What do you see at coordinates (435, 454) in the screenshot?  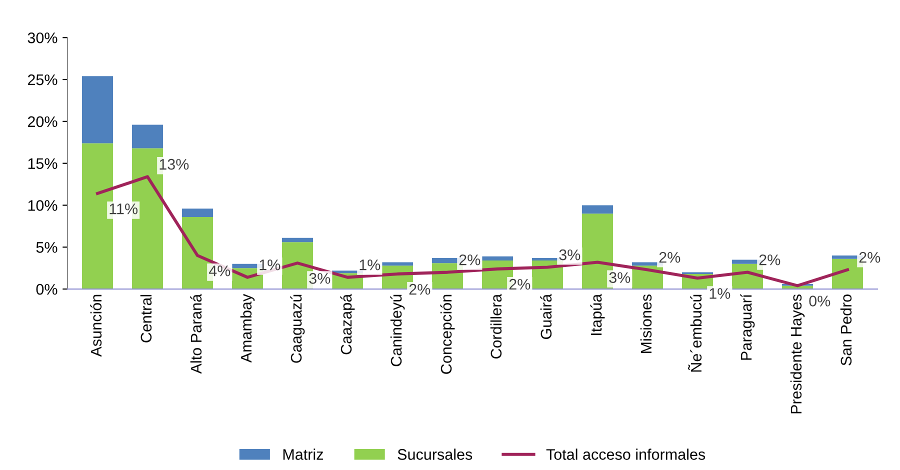 I see `legend-label: Sucursales` at bounding box center [435, 454].